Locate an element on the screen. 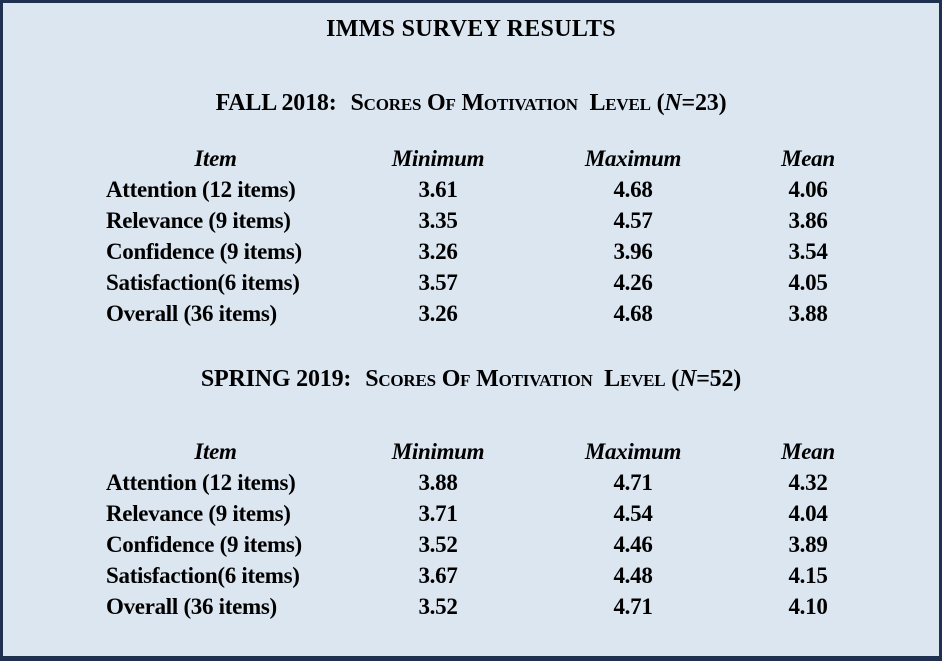  n-value: =23) is located at coordinates (704, 103).